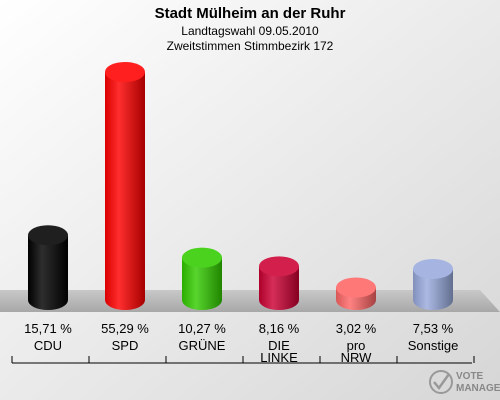 This screenshot has height=400, width=500. Describe the element at coordinates (239, 328) in the screenshot. I see `value-labels-group: 15,71 % 55,29 % 10,27 % 8,16 % 3,02 % 7,53 %` at that location.